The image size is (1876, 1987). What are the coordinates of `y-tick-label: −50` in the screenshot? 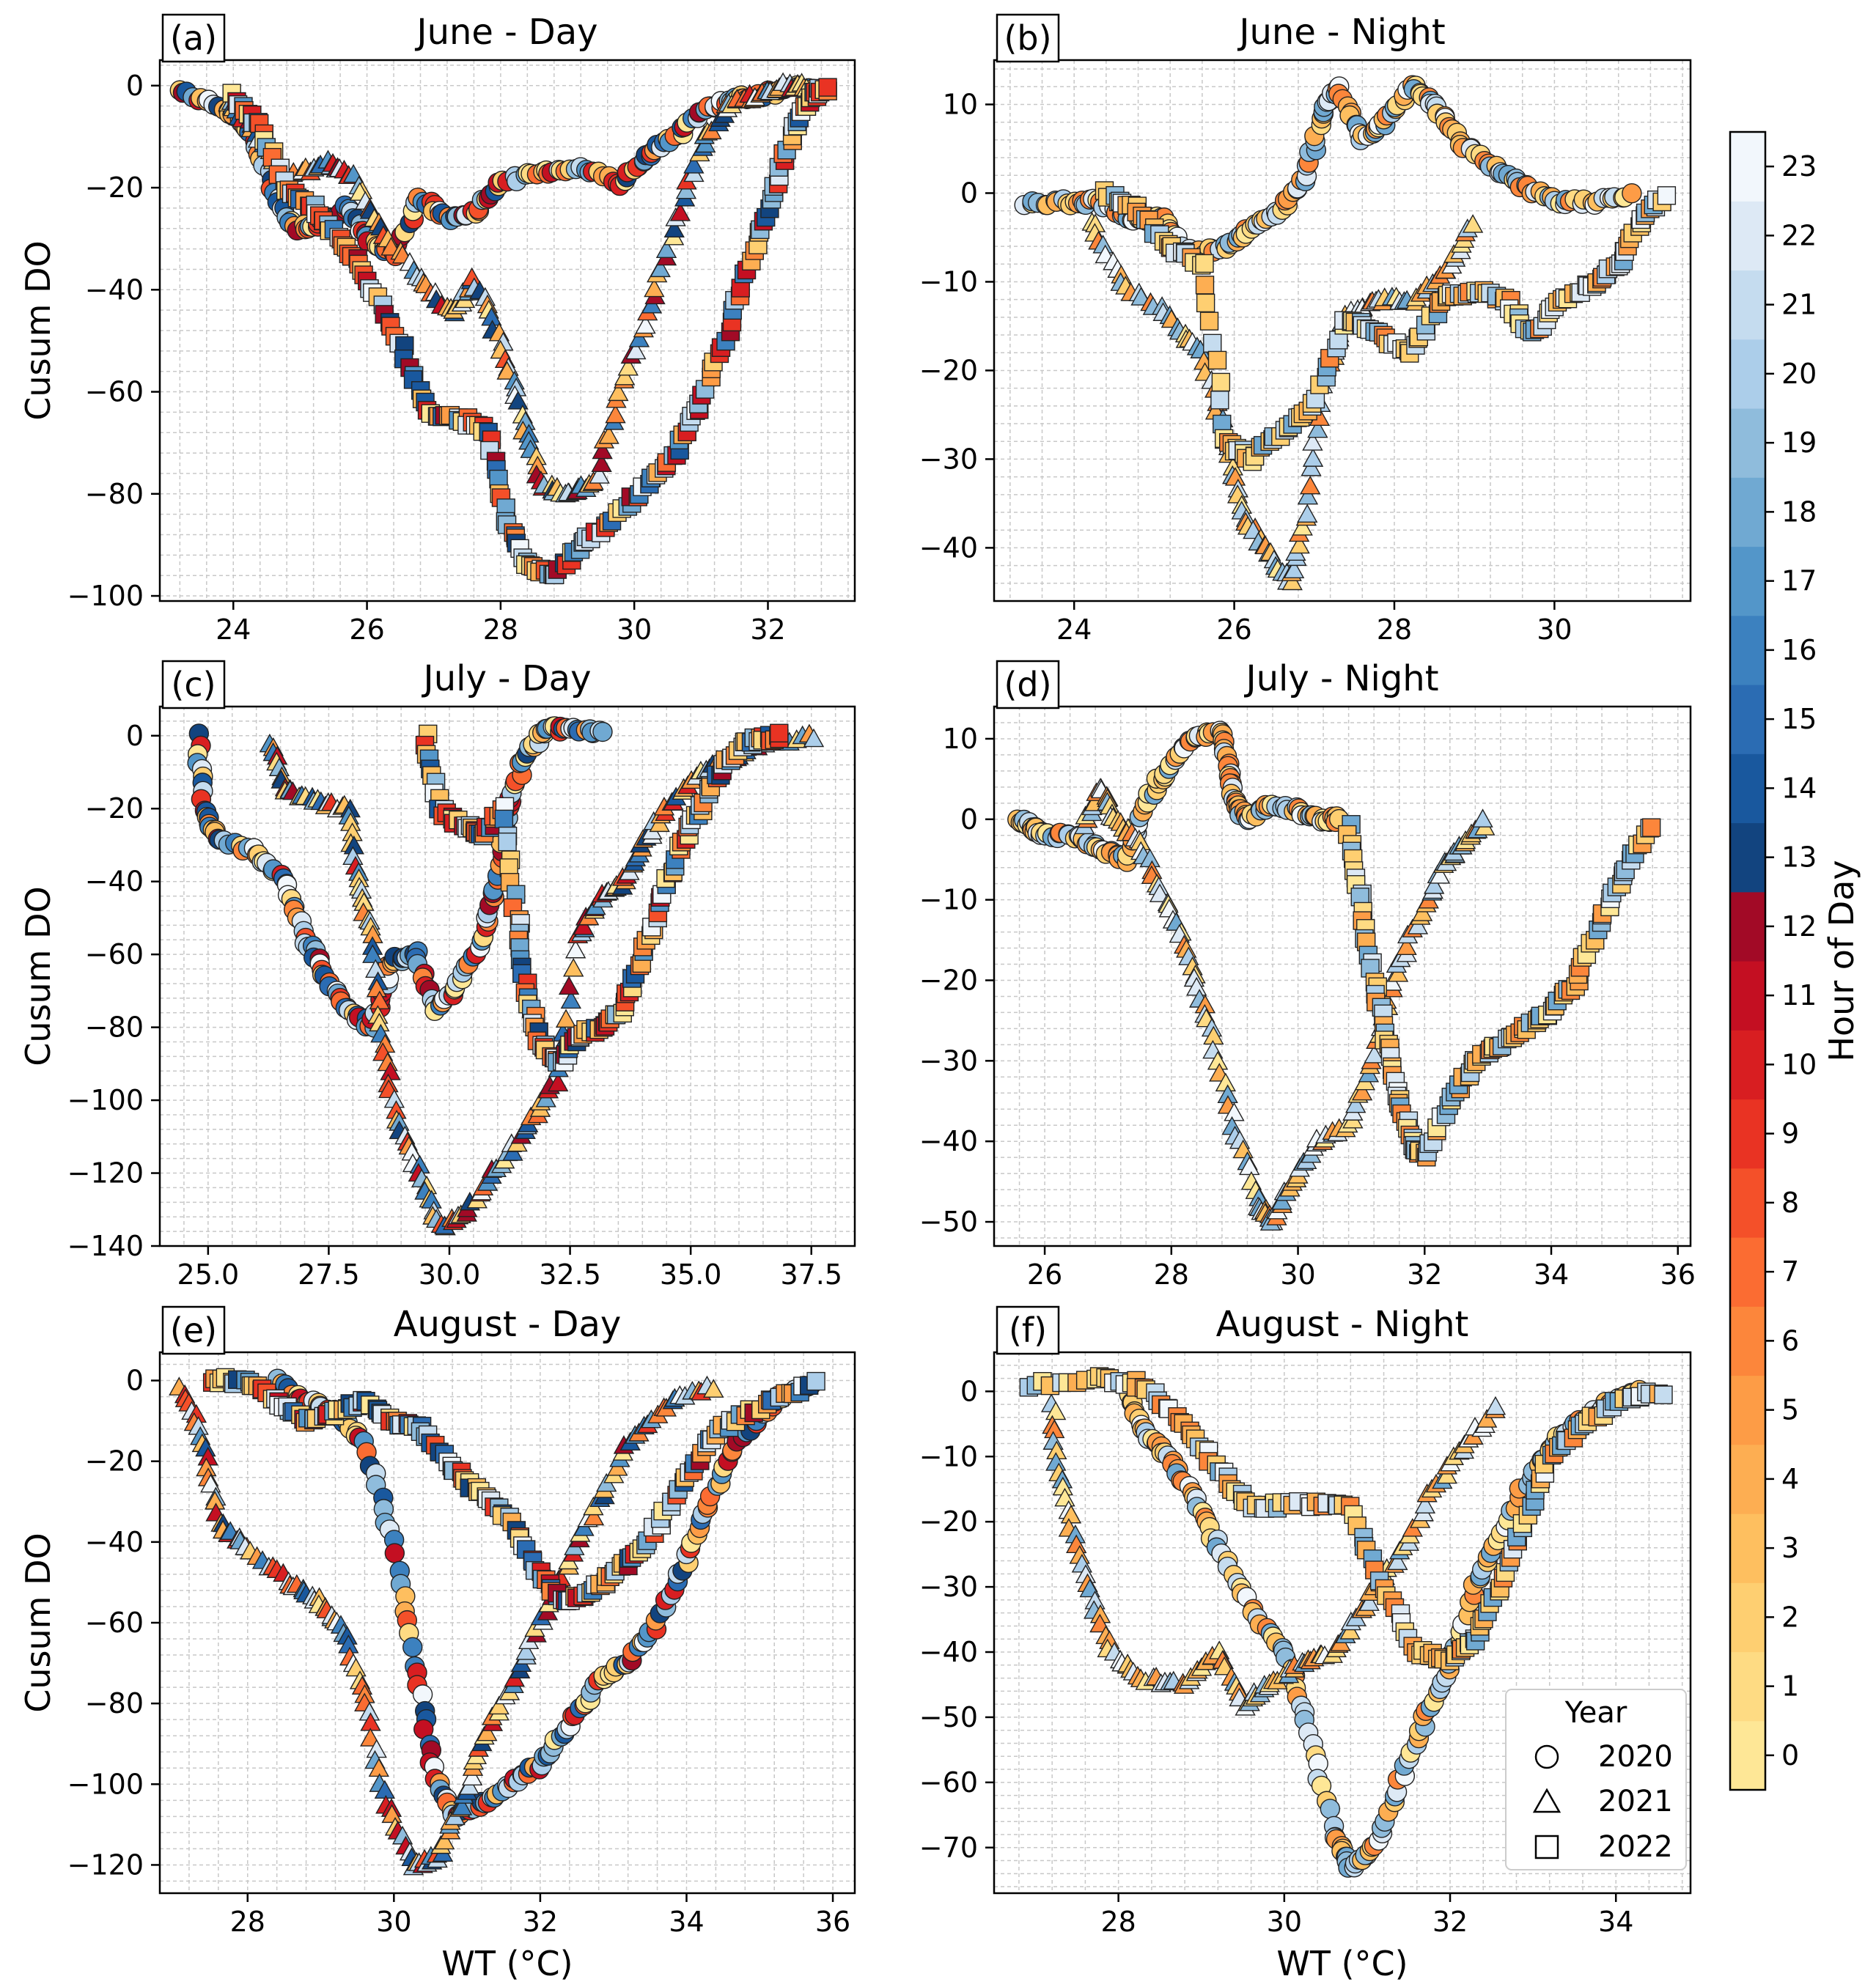 It's located at (948, 1717).